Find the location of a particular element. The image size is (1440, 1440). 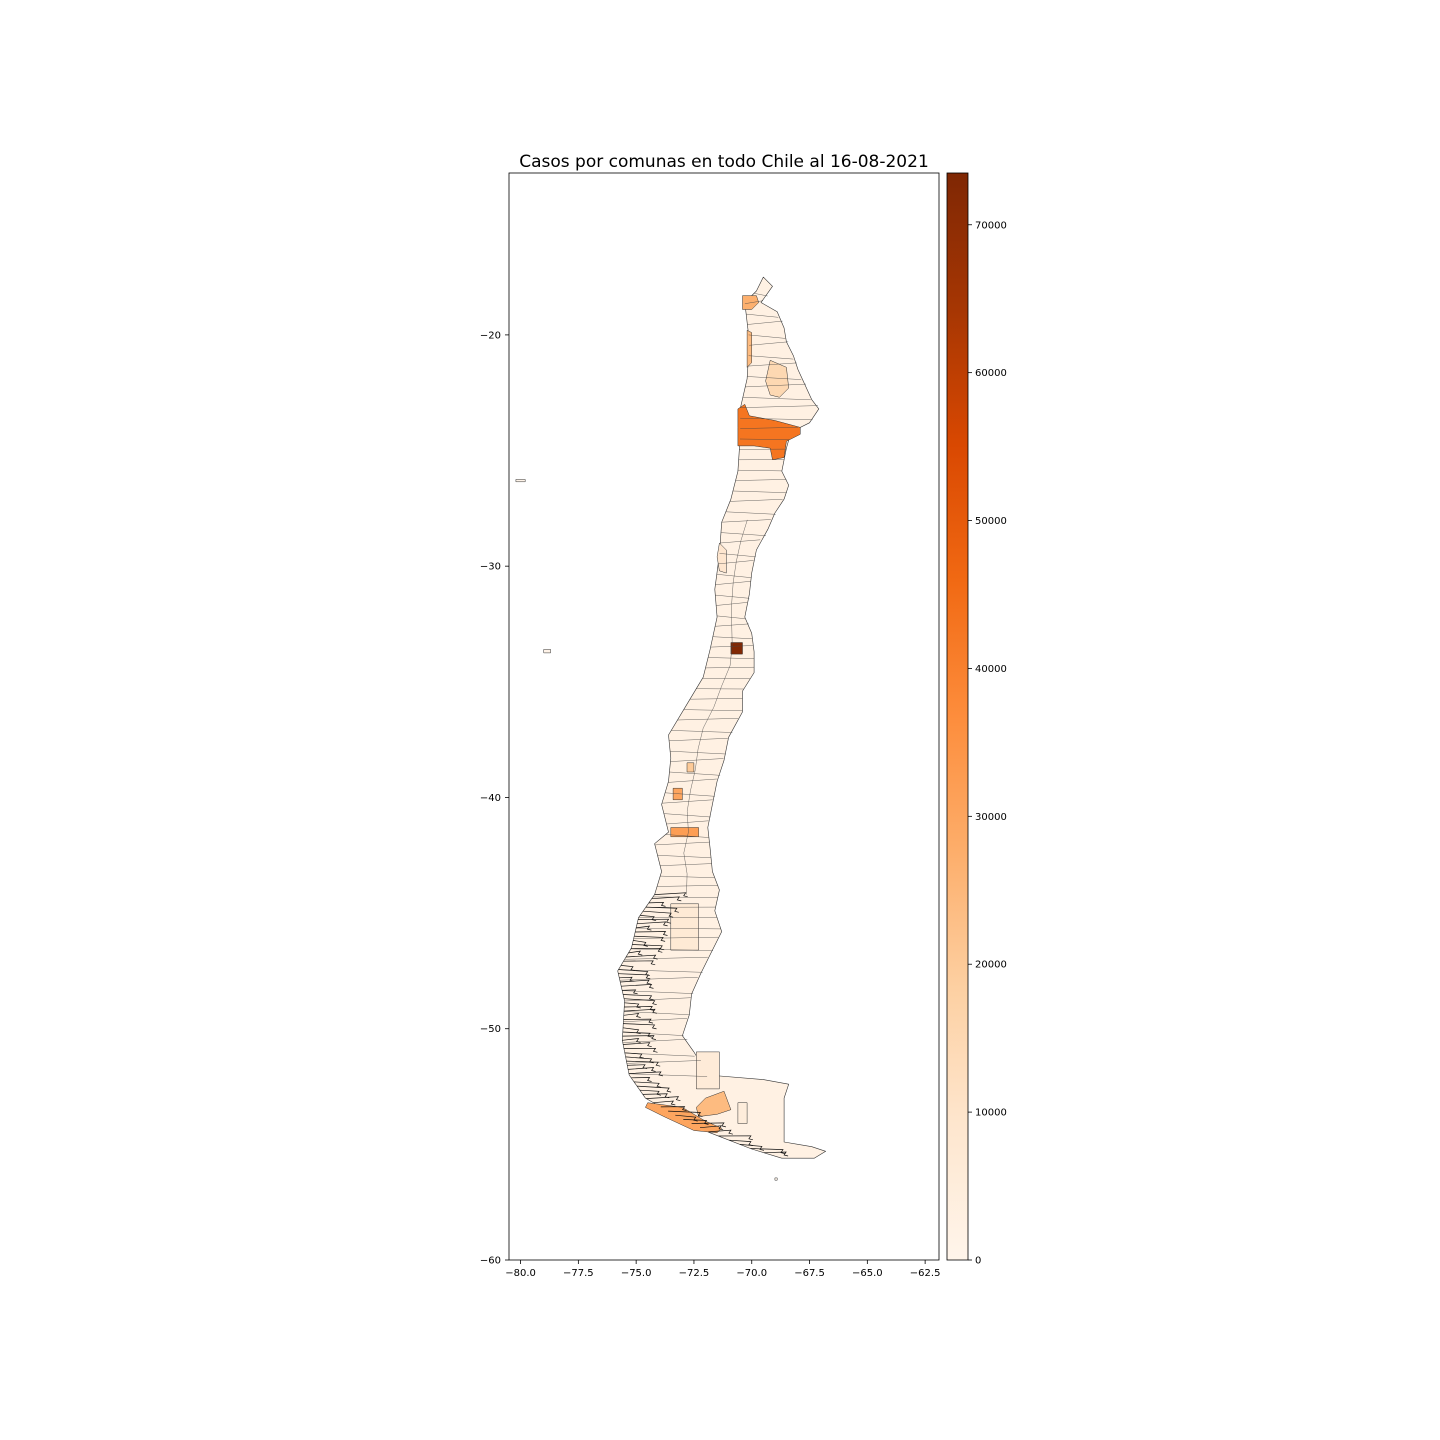

colorbar-frame is located at coordinates (957, 716).